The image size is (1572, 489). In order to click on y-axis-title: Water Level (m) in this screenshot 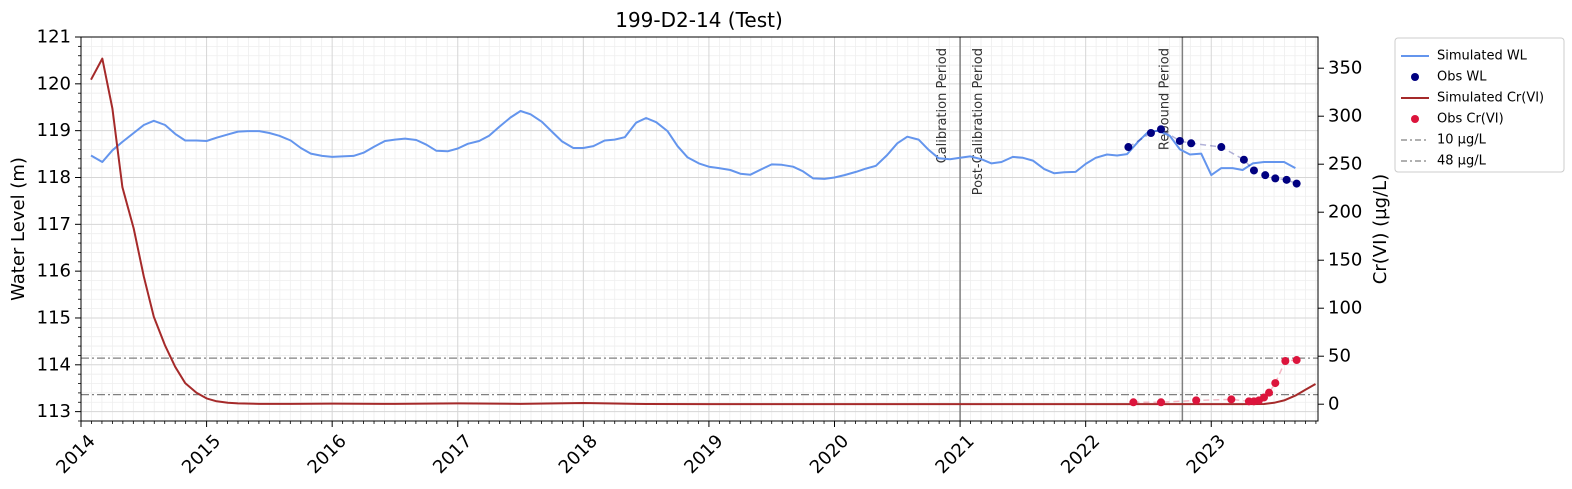, I will do `click(18, 229)`.